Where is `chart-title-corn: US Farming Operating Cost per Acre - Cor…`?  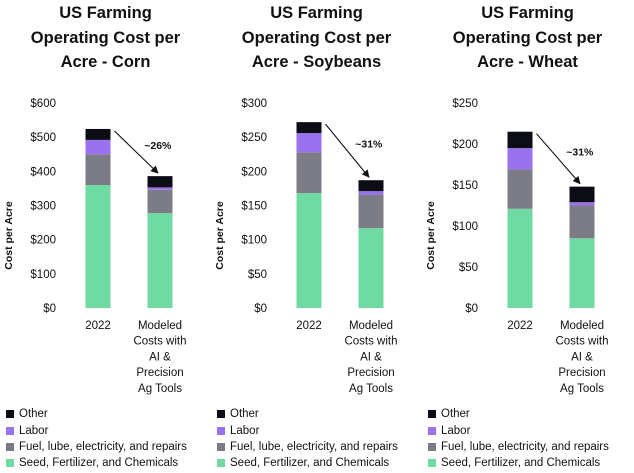
chart-title-corn: US Farming Operating Cost per Acre - Cor… is located at coordinates (105, 38).